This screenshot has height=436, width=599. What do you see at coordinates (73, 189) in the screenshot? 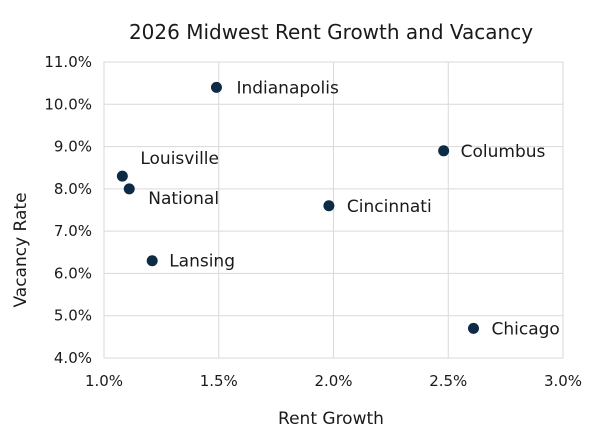
I see `y-tick-label: 8.0%` at bounding box center [73, 189].